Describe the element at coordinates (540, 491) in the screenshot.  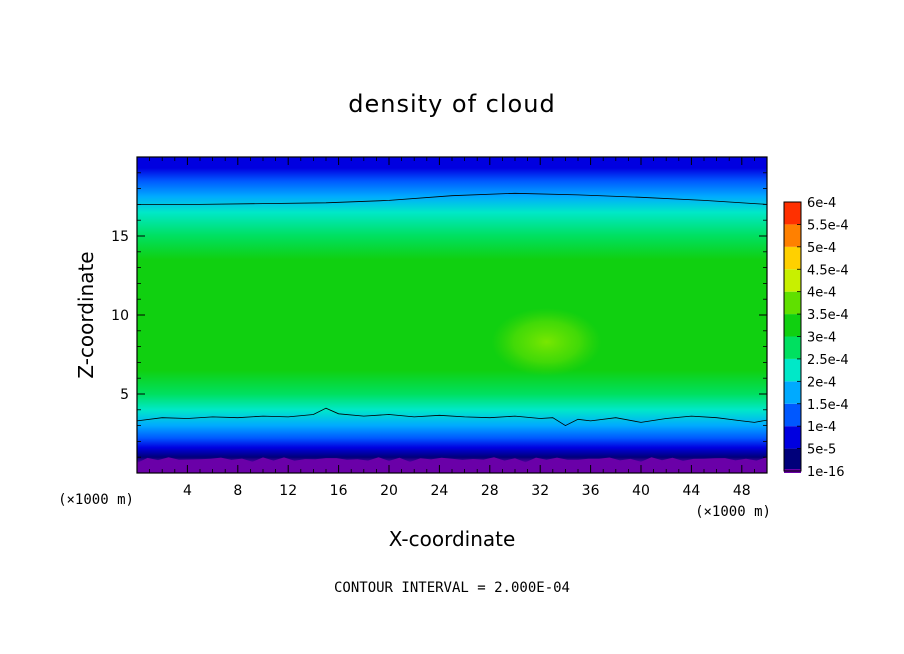
I see `x-tick-label: 32` at that location.